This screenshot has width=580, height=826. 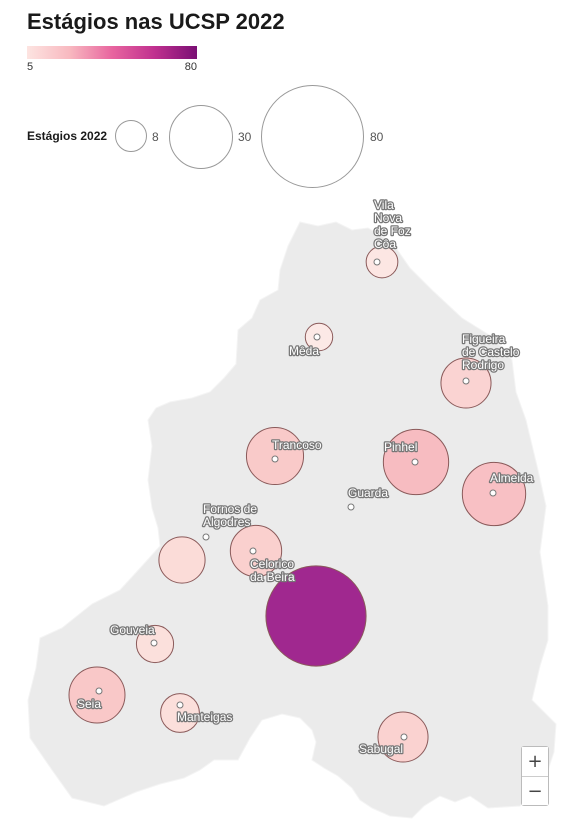 I want to click on place-label-celorico-da-beira: Celorico da Beira, so click(x=272, y=570).